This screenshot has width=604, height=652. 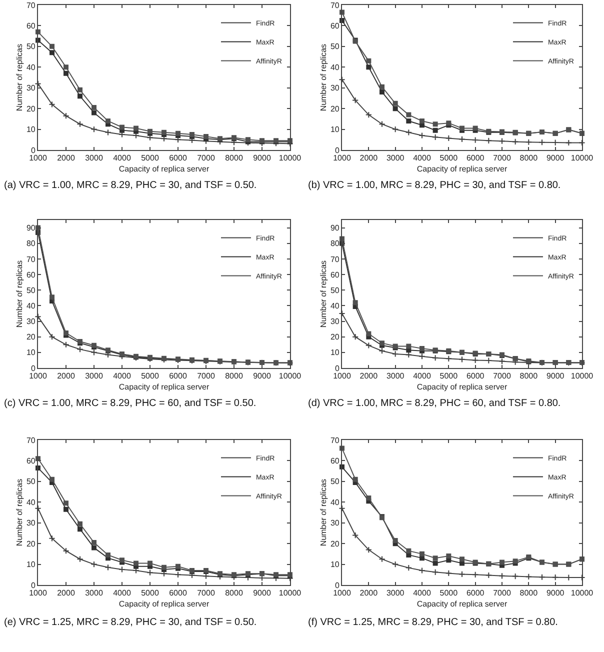 I want to click on text: (c) VRC = 1.00, MRC = 8.29, PHC = 60, and TSF = 0.50., so click(x=130, y=403).